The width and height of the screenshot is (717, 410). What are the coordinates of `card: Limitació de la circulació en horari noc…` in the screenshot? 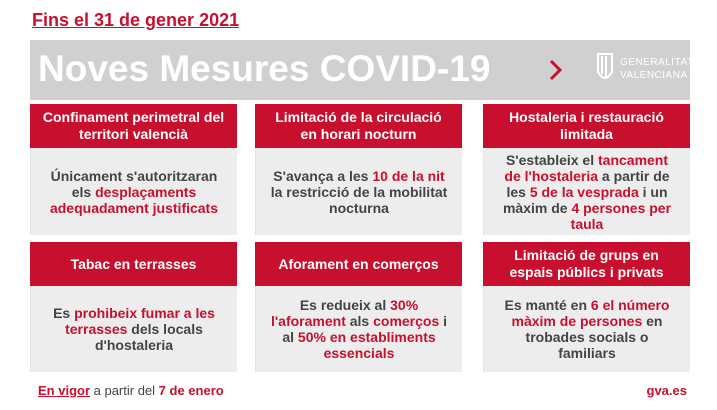 It's located at (358, 169).